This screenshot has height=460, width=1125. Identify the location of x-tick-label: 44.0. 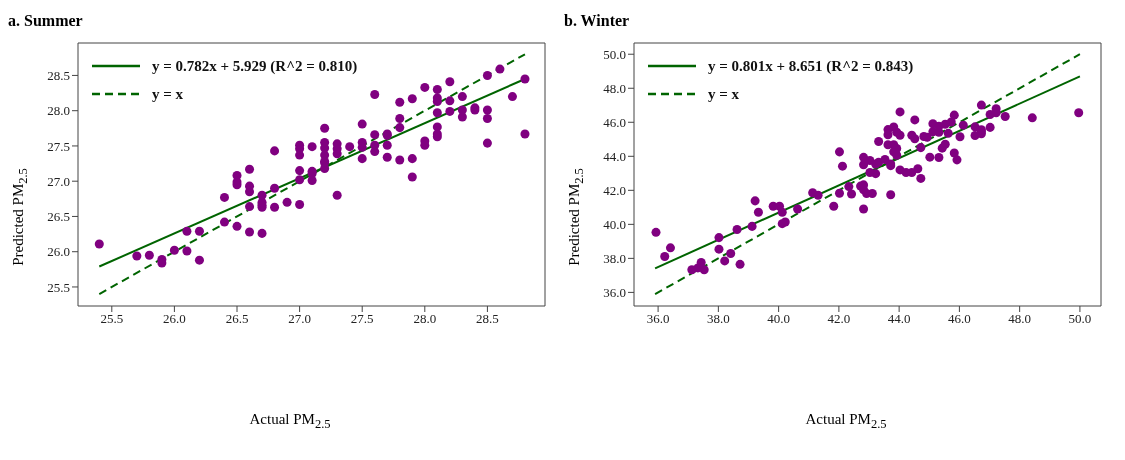
(899, 319).